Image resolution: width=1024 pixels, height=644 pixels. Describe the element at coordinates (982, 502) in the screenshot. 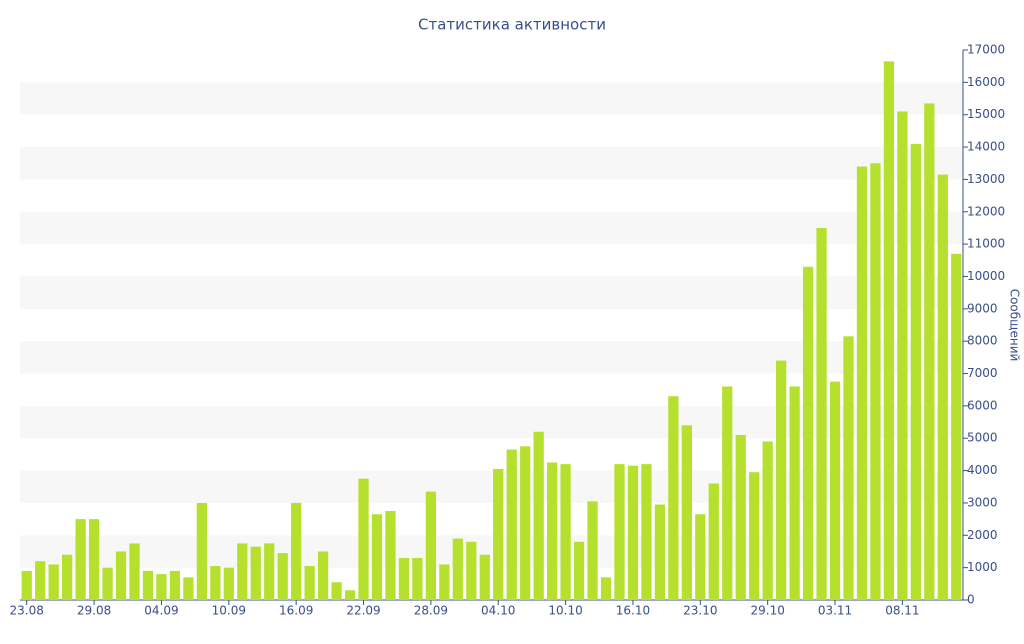

I see `y-tick-label: 3000` at that location.